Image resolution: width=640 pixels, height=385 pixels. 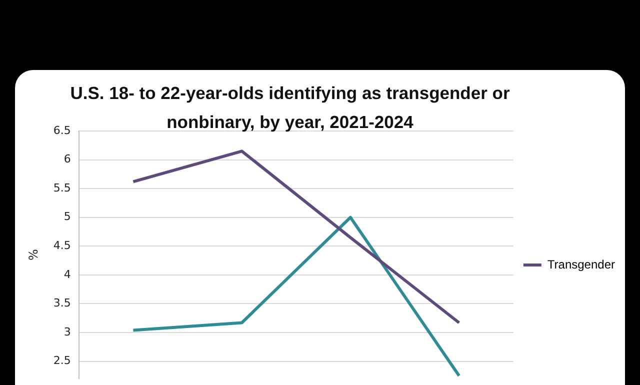 What do you see at coordinates (67, 159) in the screenshot?
I see `y-tick-label: 6` at bounding box center [67, 159].